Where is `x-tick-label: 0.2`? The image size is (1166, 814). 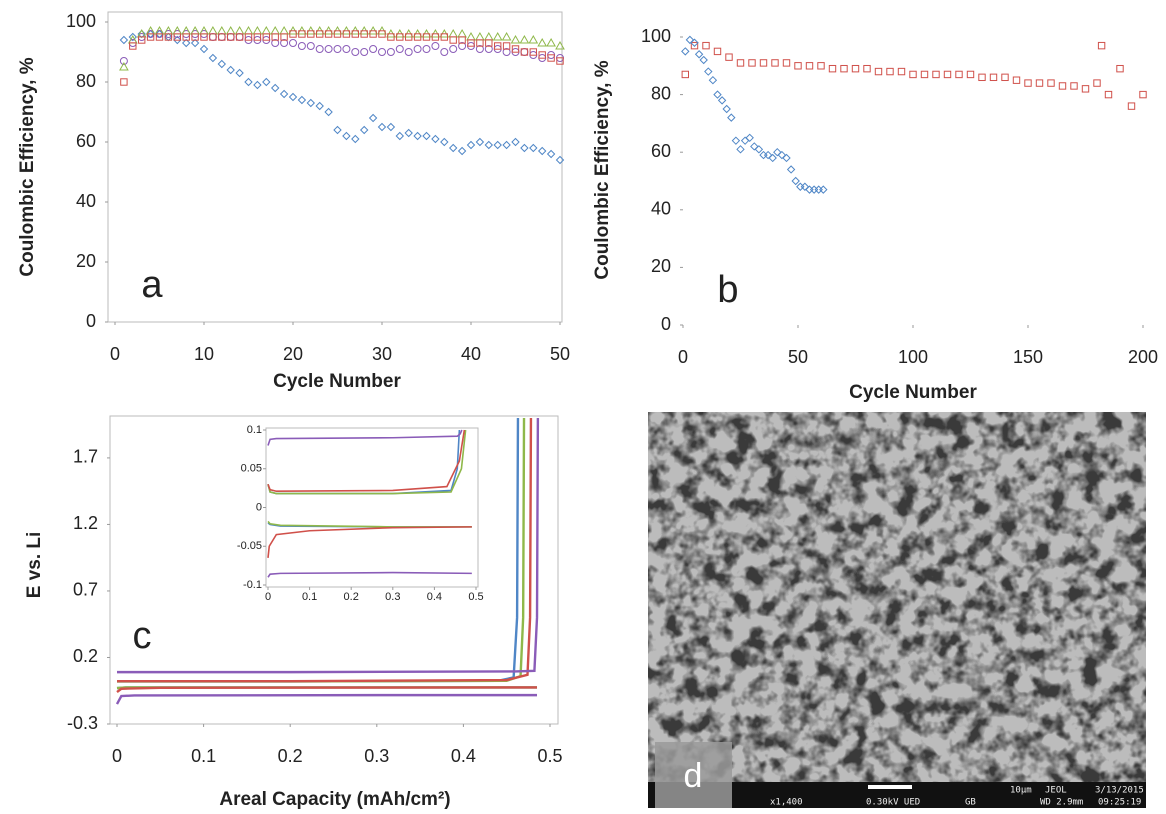 x-tick-label: 0.2 is located at coordinates (290, 756).